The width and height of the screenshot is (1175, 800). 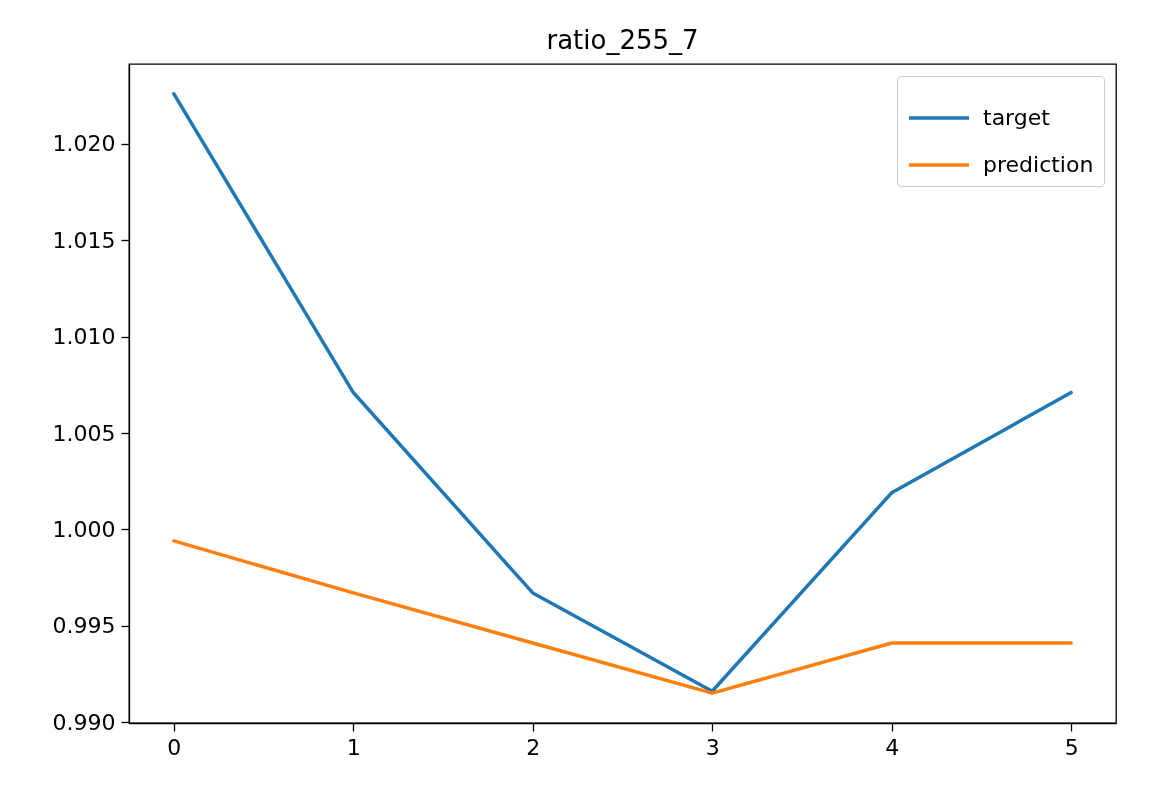 I want to click on x-tick-label: 1, so click(x=353, y=747).